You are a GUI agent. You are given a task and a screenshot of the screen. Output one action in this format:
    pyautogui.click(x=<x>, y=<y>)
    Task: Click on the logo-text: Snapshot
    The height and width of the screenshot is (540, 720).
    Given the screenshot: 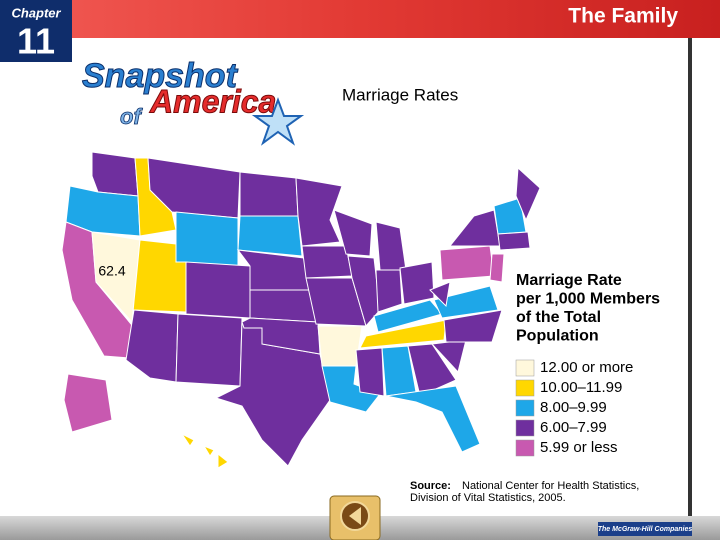 What is the action you would take?
    pyautogui.click(x=160, y=76)
    